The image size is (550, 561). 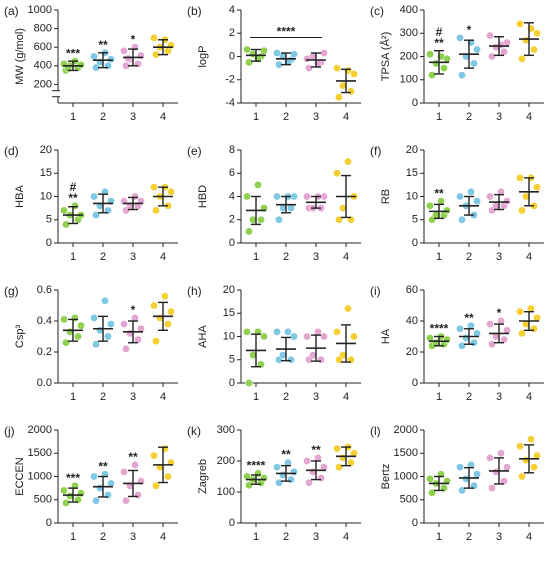 What do you see at coordinates (274, 343) in the screenshot?
I see `panel: (h) AHA 0 5 10 15 20 1 2 3 4` at bounding box center [274, 343].